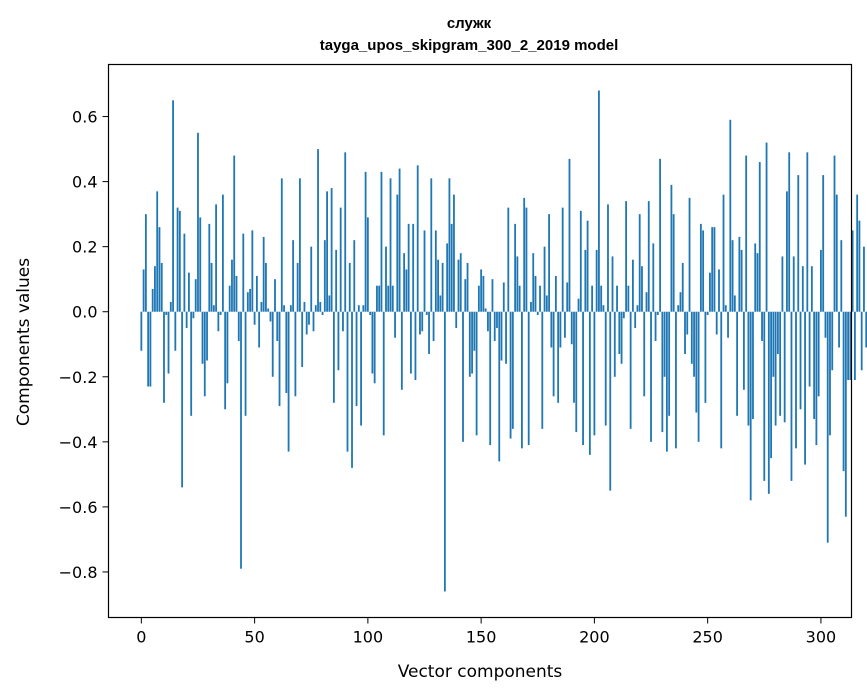 The image size is (867, 696). Describe the element at coordinates (368, 637) in the screenshot. I see `x-tick-label: 100` at that location.